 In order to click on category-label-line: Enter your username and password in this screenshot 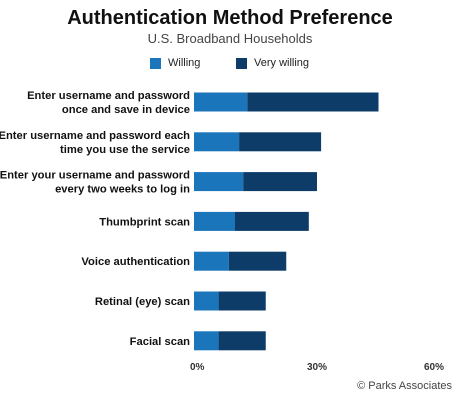, I will do `click(95, 176)`.